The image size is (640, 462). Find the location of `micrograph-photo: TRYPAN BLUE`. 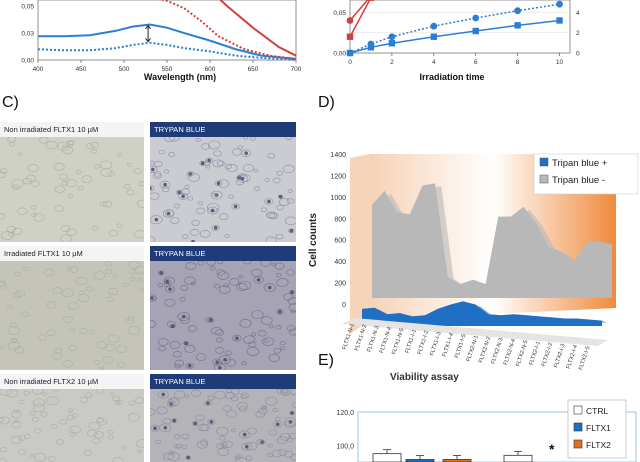

micrograph-photo: TRYPAN BLUE is located at coordinates (223, 182).